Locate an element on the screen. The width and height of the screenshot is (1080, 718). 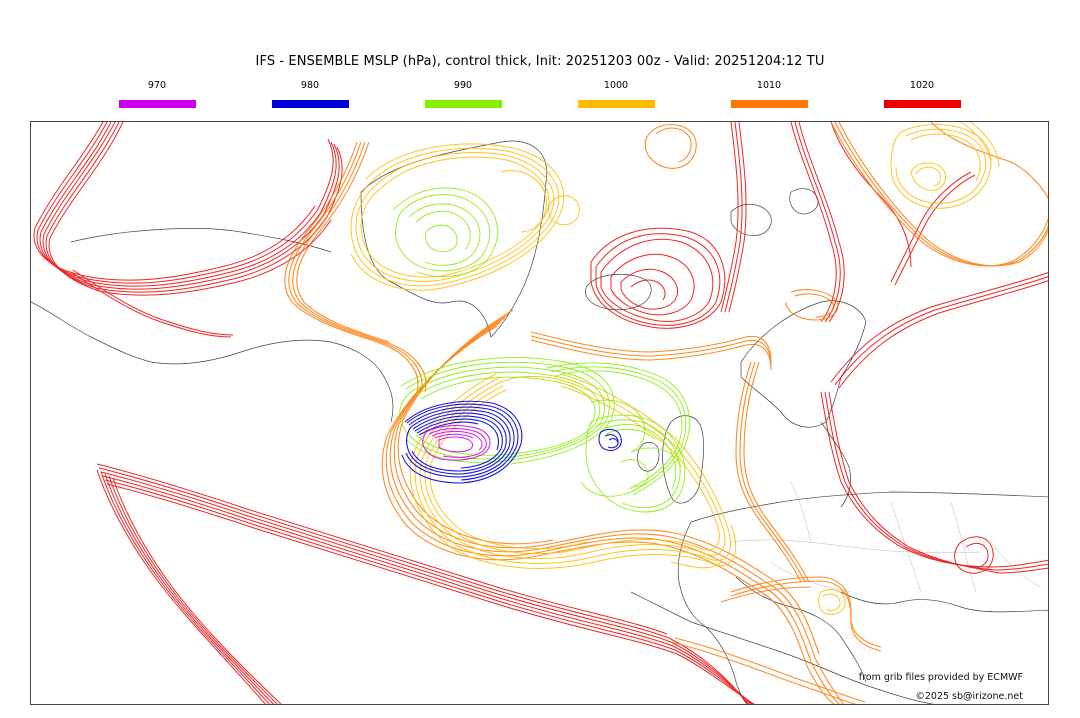
legend-label: 980 is located at coordinates (310, 85).